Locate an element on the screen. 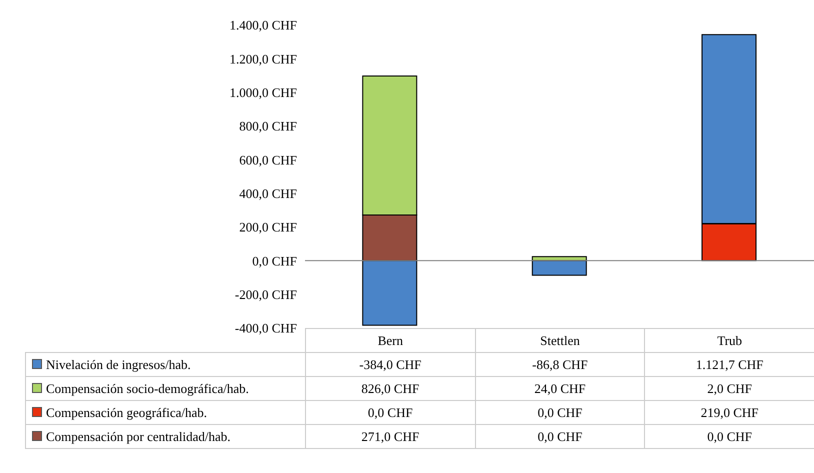  legend-label: Compensación por centralidad/hab. is located at coordinates (166, 436).